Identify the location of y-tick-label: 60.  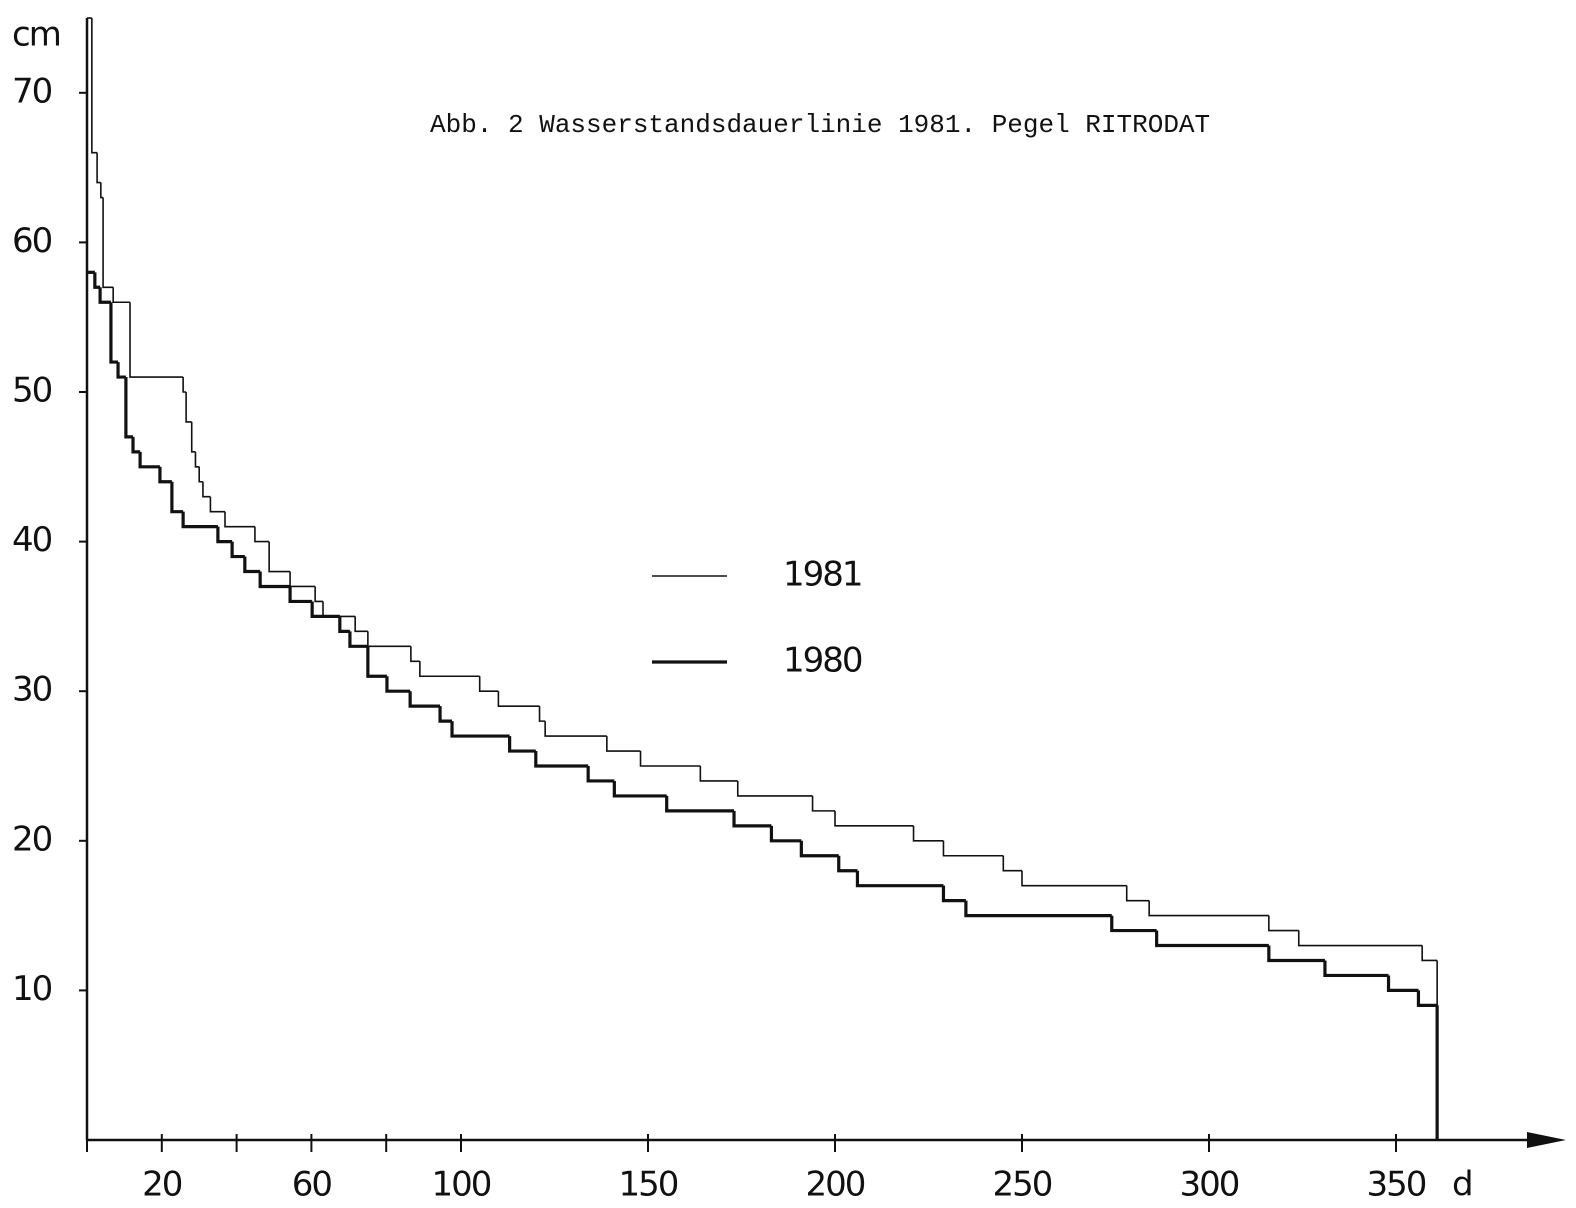
(32, 241).